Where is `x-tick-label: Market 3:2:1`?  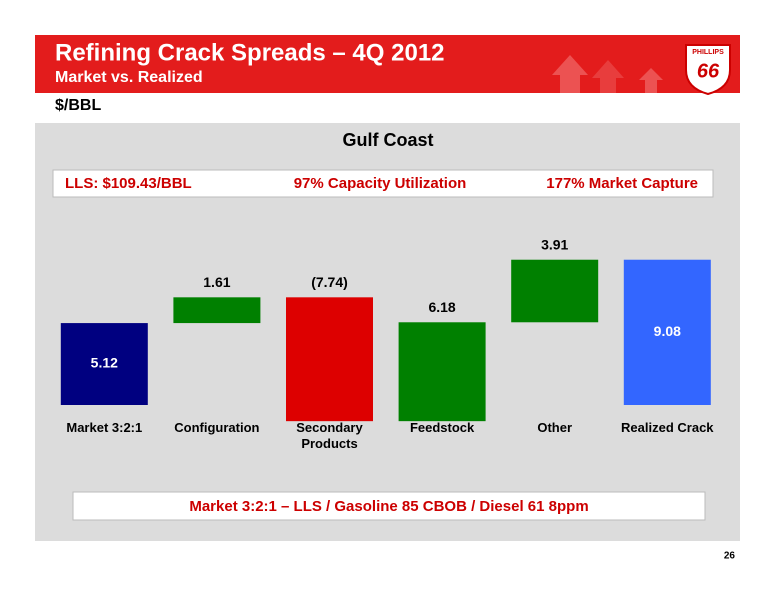 x-tick-label: Market 3:2:1 is located at coordinates (104, 427).